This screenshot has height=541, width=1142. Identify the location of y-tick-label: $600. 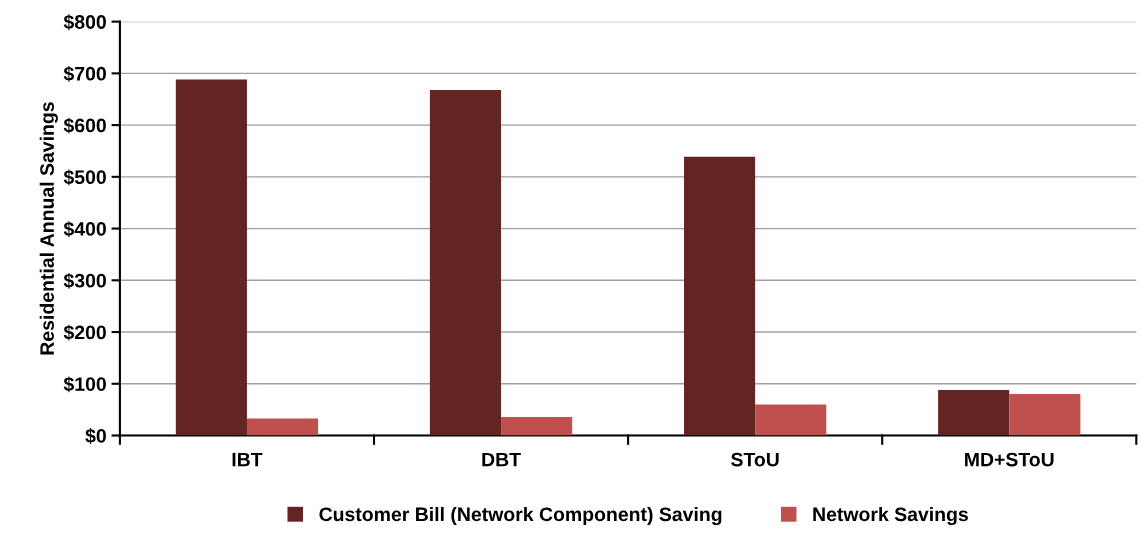
(84, 125).